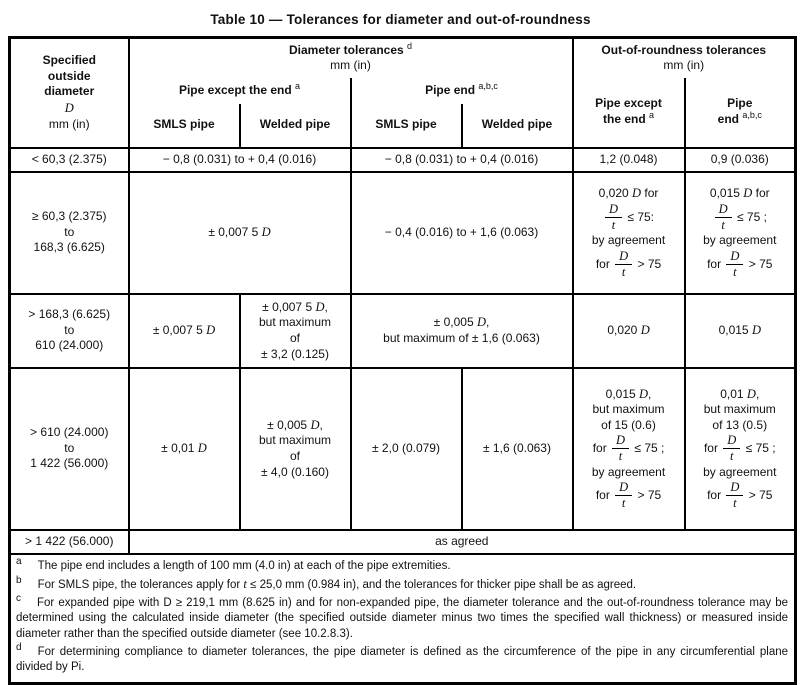 The height and width of the screenshot is (685, 800). Describe the element at coordinates (461, 232) in the screenshot. I see `cell-r2-pipe-end: − 0,4 (0.016) to + 1,6 (0.063)` at that location.